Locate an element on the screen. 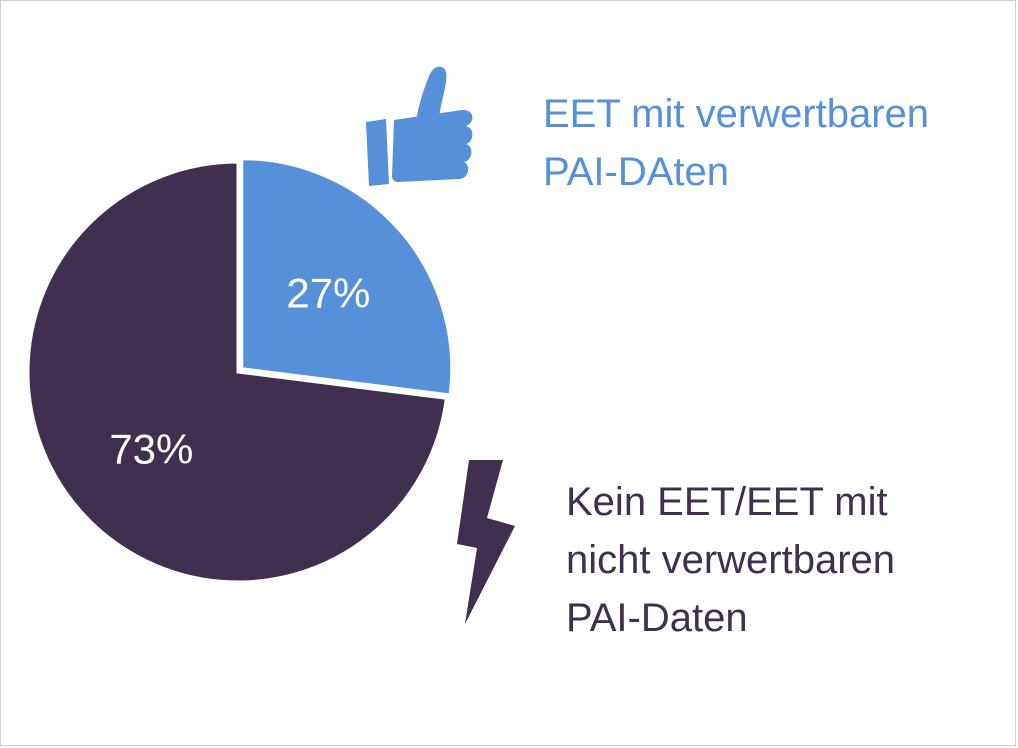 This screenshot has width=1018, height=748. pie-slice-positive is located at coordinates (347, 277).